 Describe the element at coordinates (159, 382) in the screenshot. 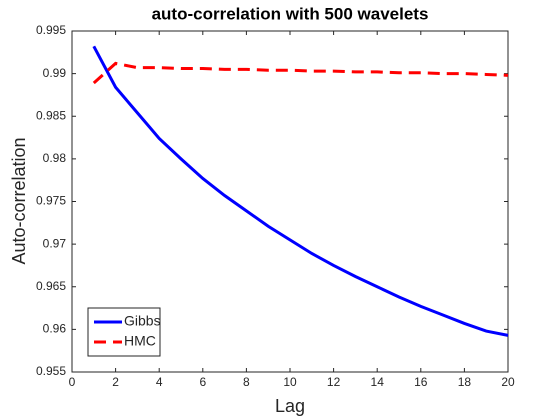

I see `x-tick-label: 4` at that location.